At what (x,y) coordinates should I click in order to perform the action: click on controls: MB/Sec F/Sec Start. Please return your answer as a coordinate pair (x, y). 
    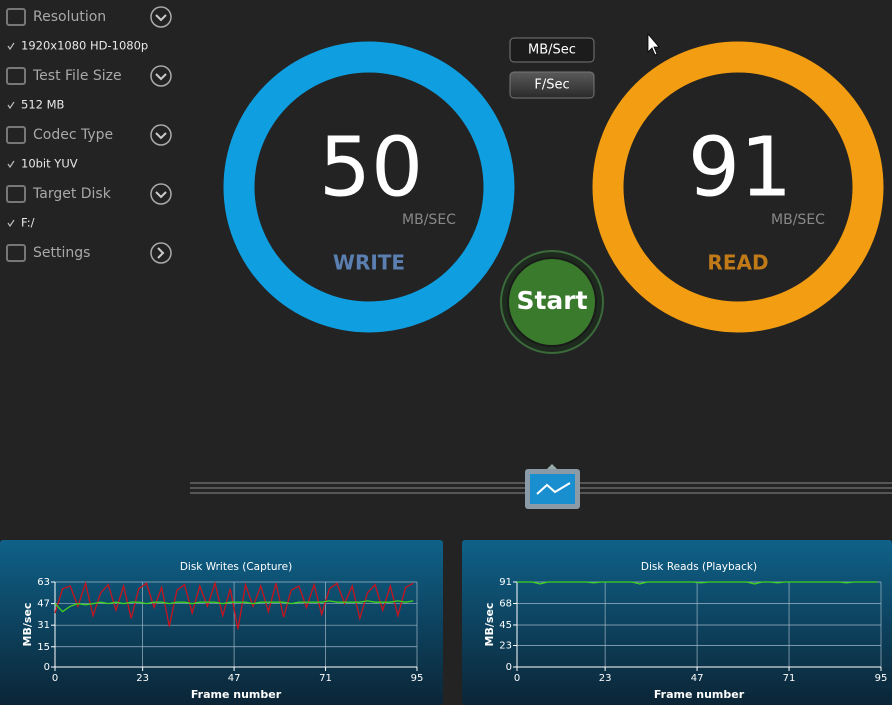
    Looking at the image, I should click on (552, 195).